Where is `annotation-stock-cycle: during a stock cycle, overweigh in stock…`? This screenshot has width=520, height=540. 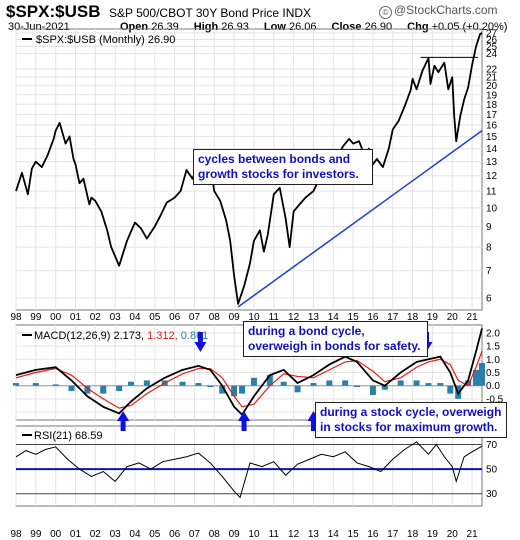 annotation-stock-cycle: during a stock cycle, overweigh in stock… is located at coordinates (411, 420).